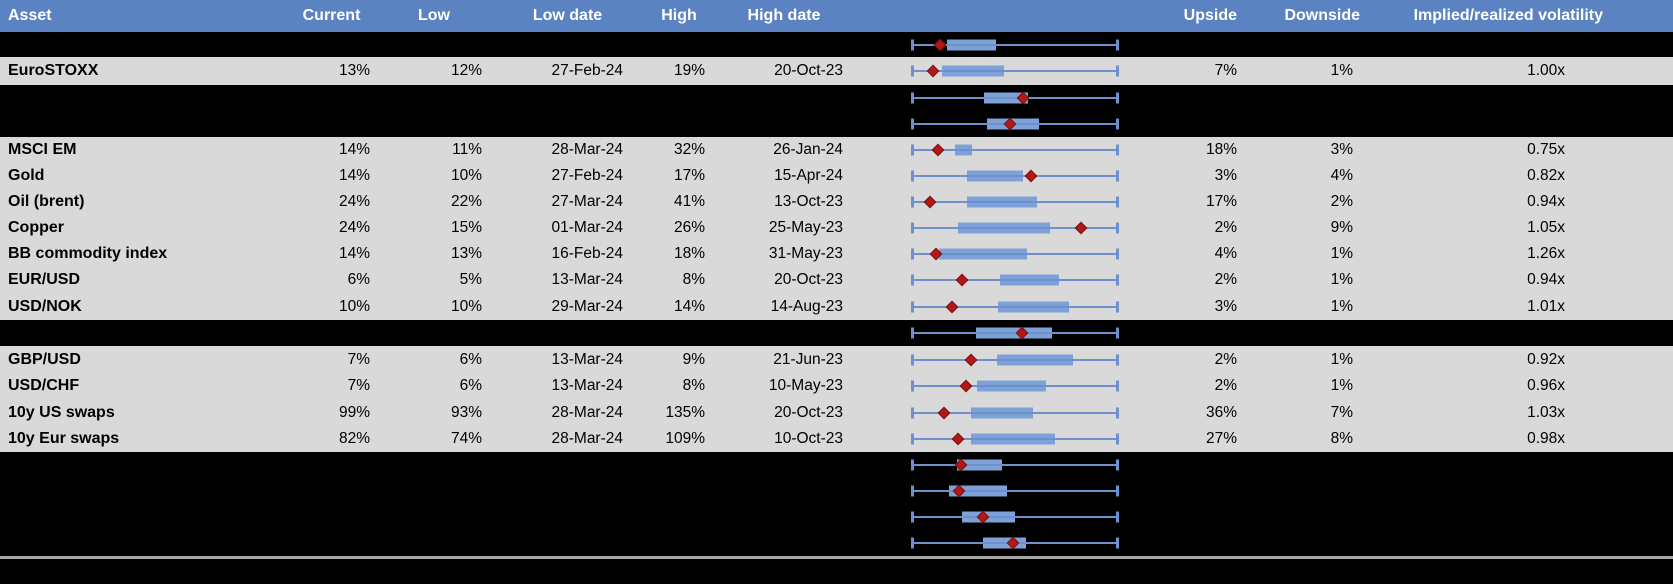 The width and height of the screenshot is (1673, 584). I want to click on cell-low: 6%, so click(470, 385).